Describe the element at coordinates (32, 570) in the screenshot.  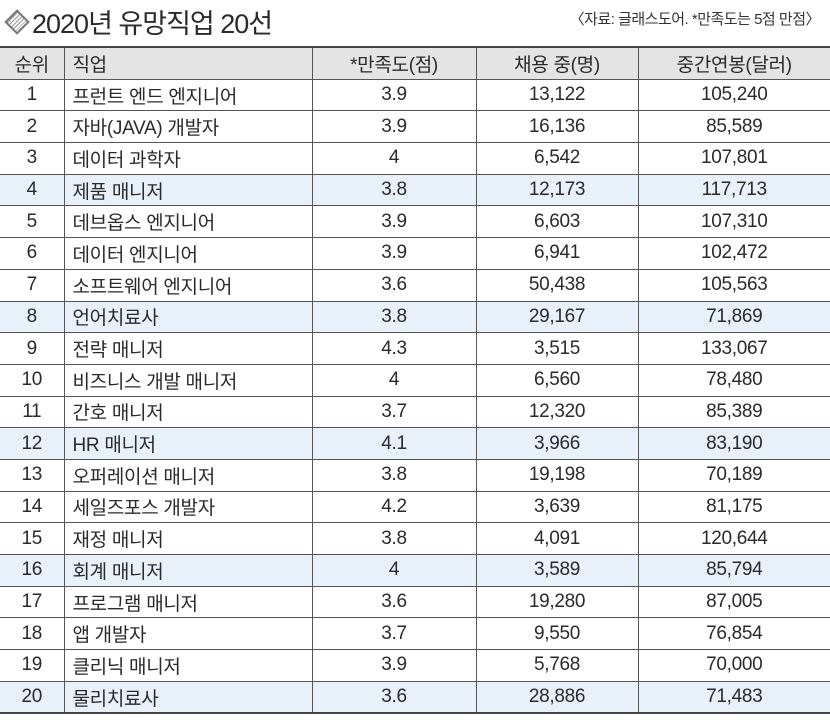
I see `cell-rank: 16` at that location.